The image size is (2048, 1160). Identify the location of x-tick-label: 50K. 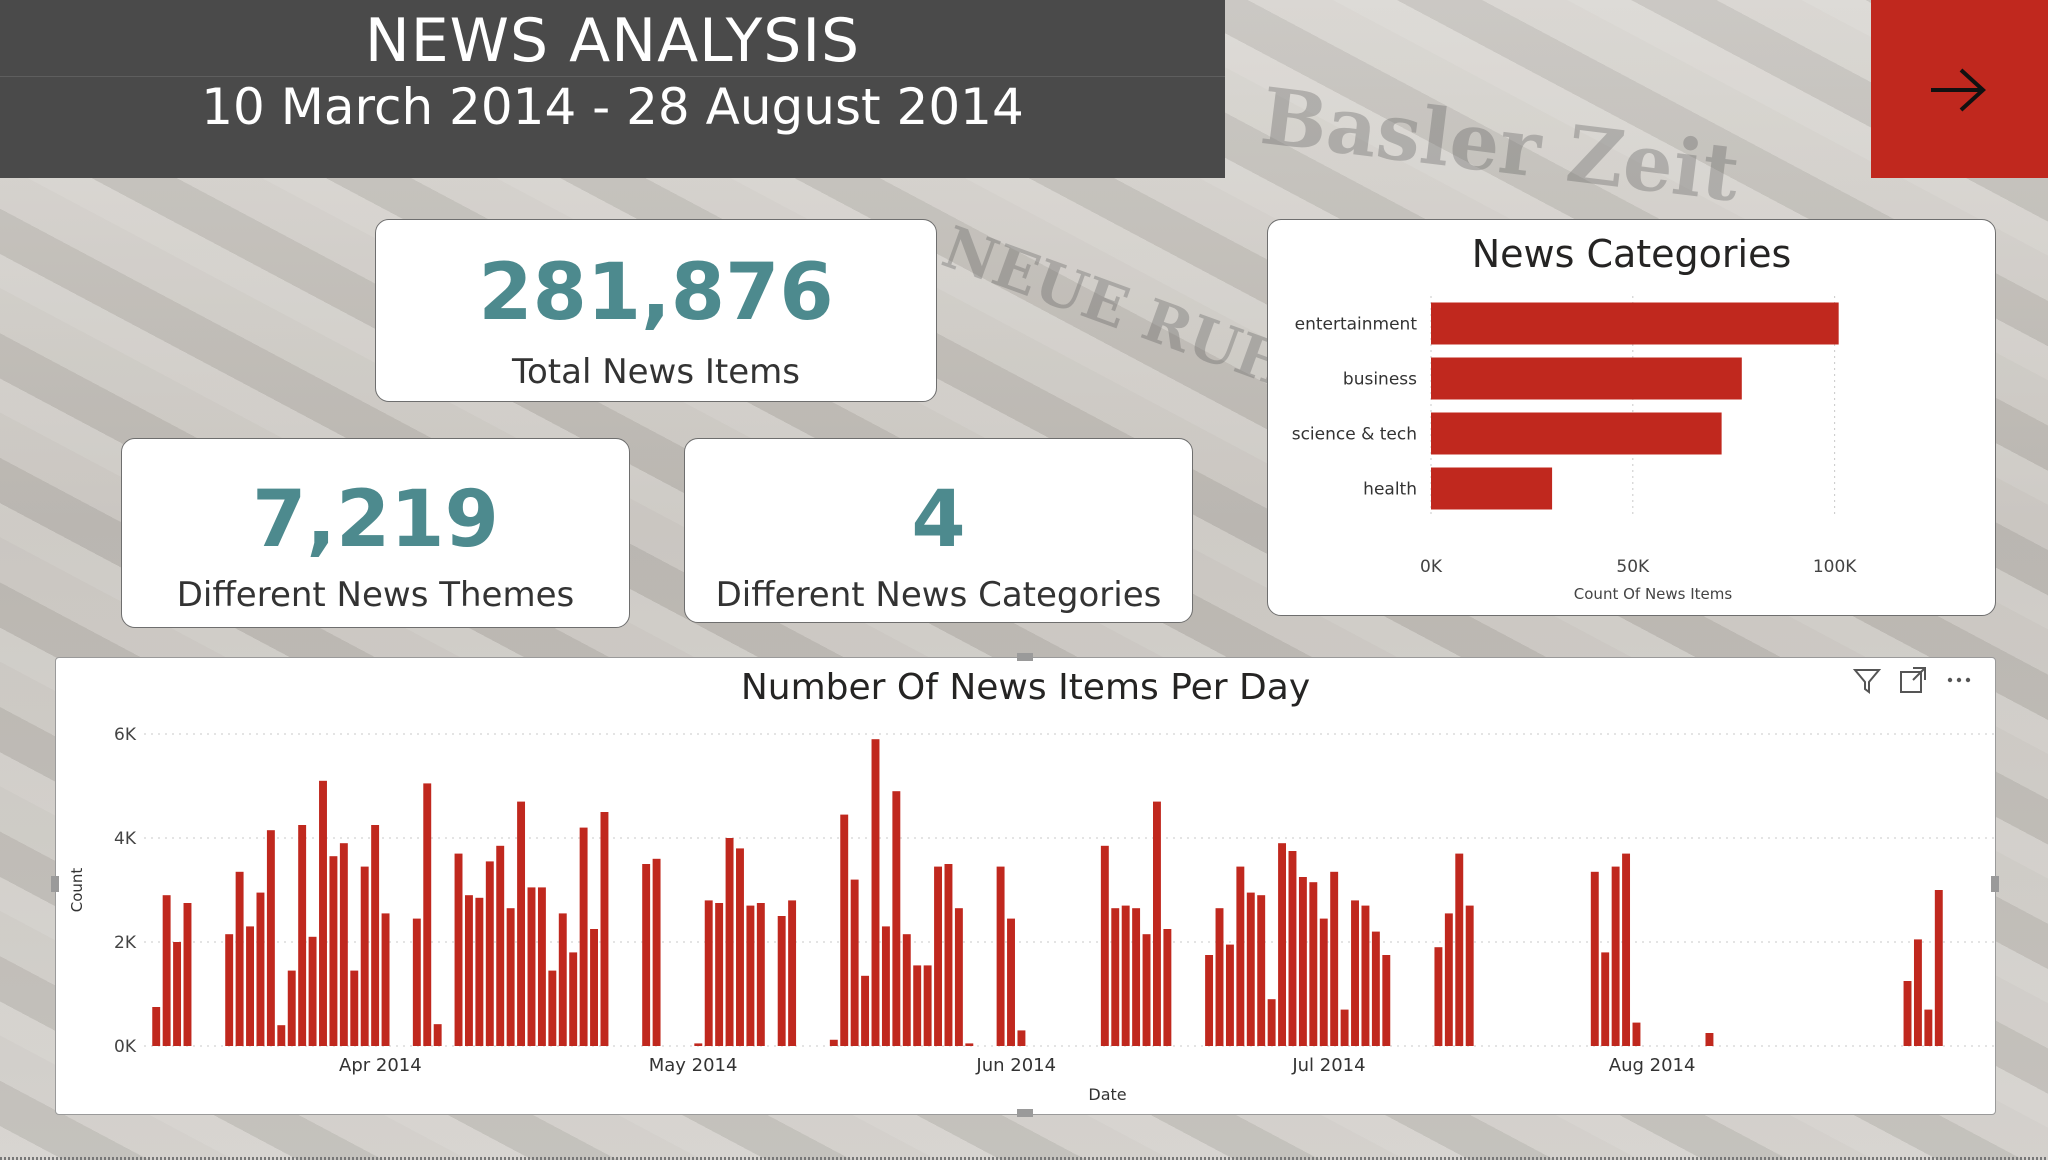
(1633, 567).